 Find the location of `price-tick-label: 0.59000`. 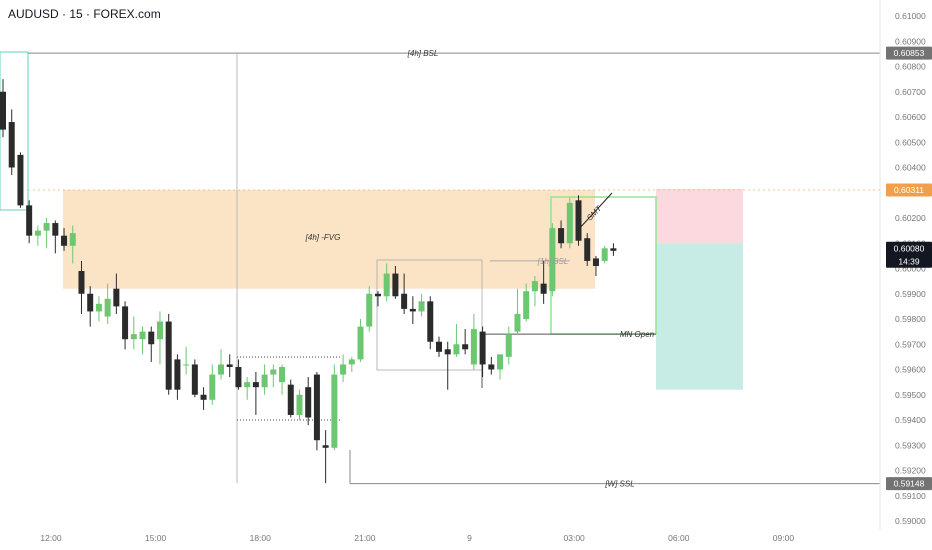

price-tick-label: 0.59000 is located at coordinates (910, 521).